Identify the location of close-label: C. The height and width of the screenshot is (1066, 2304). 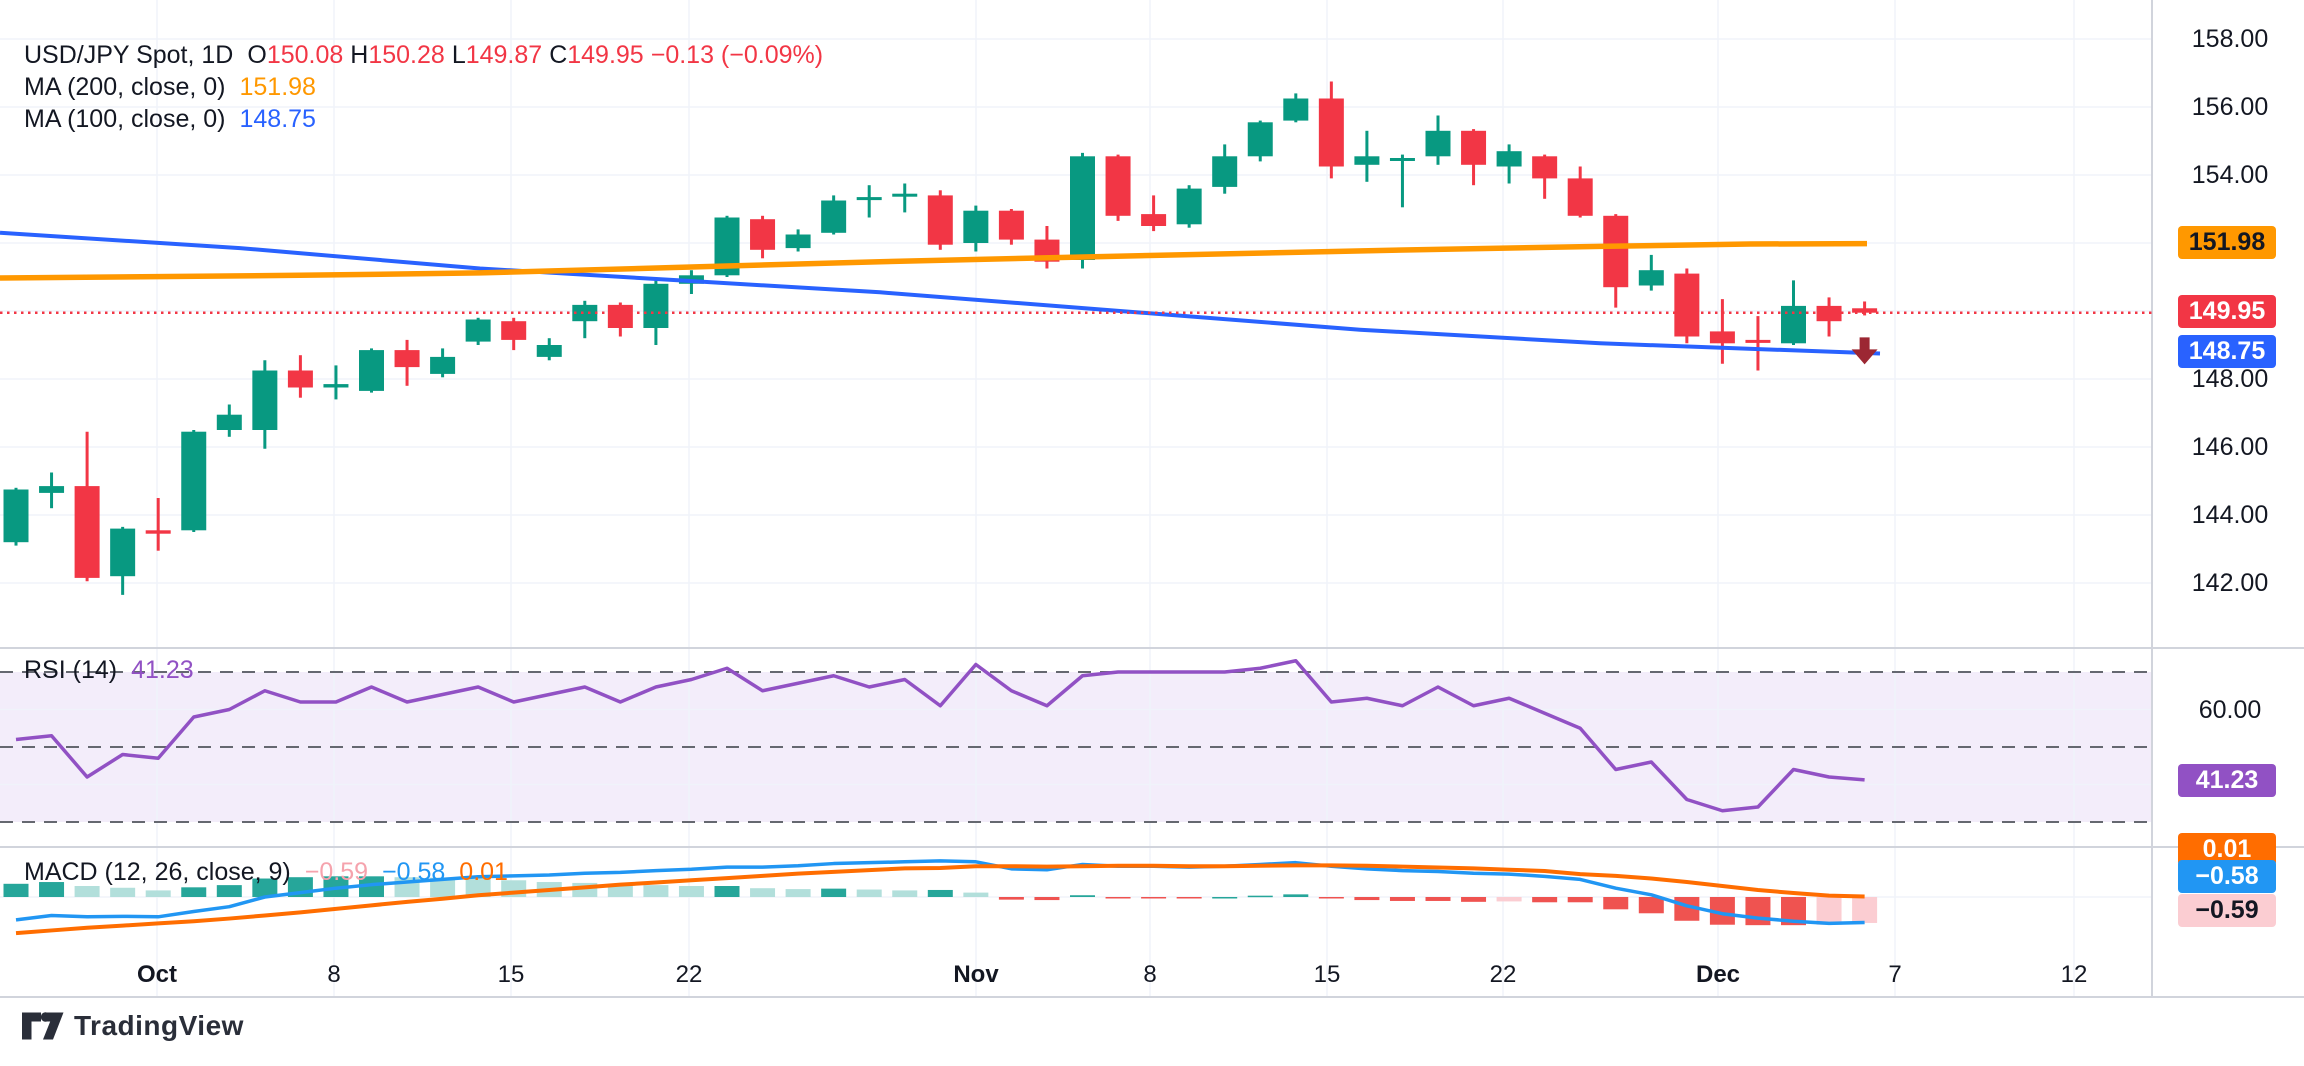
(558, 55).